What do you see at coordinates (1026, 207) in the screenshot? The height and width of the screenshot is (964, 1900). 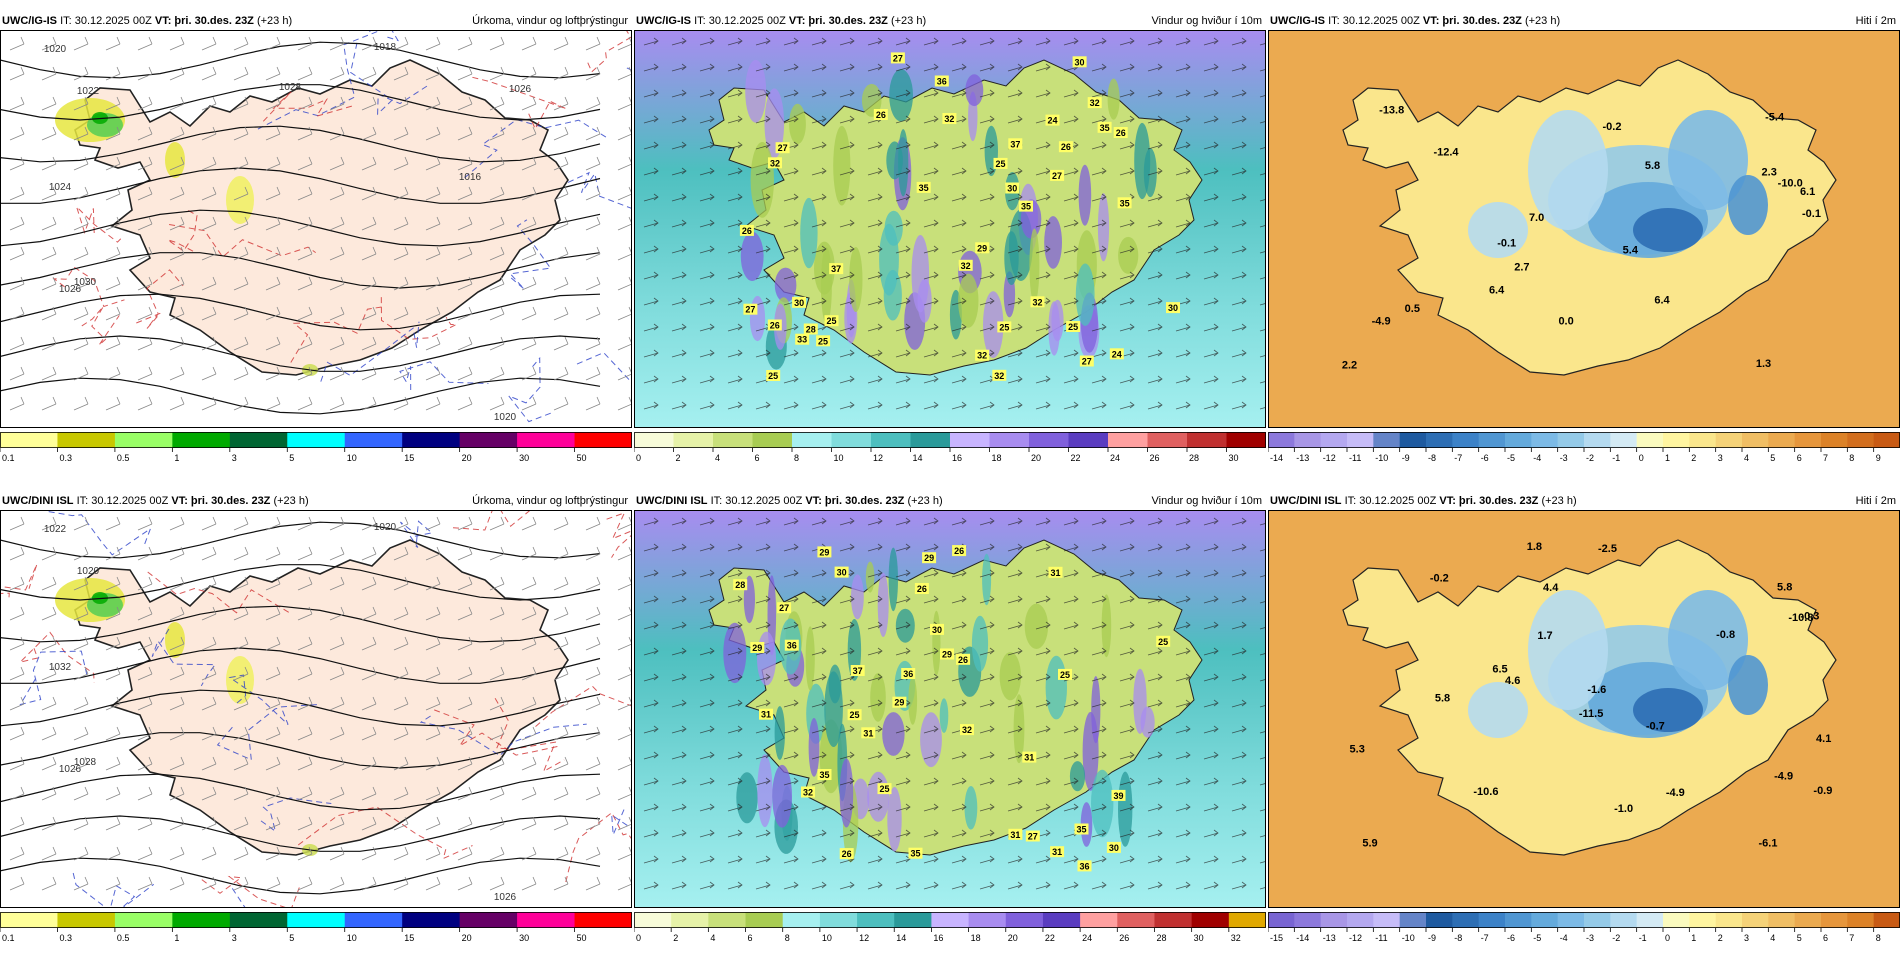 I see `map-label: 35` at bounding box center [1026, 207].